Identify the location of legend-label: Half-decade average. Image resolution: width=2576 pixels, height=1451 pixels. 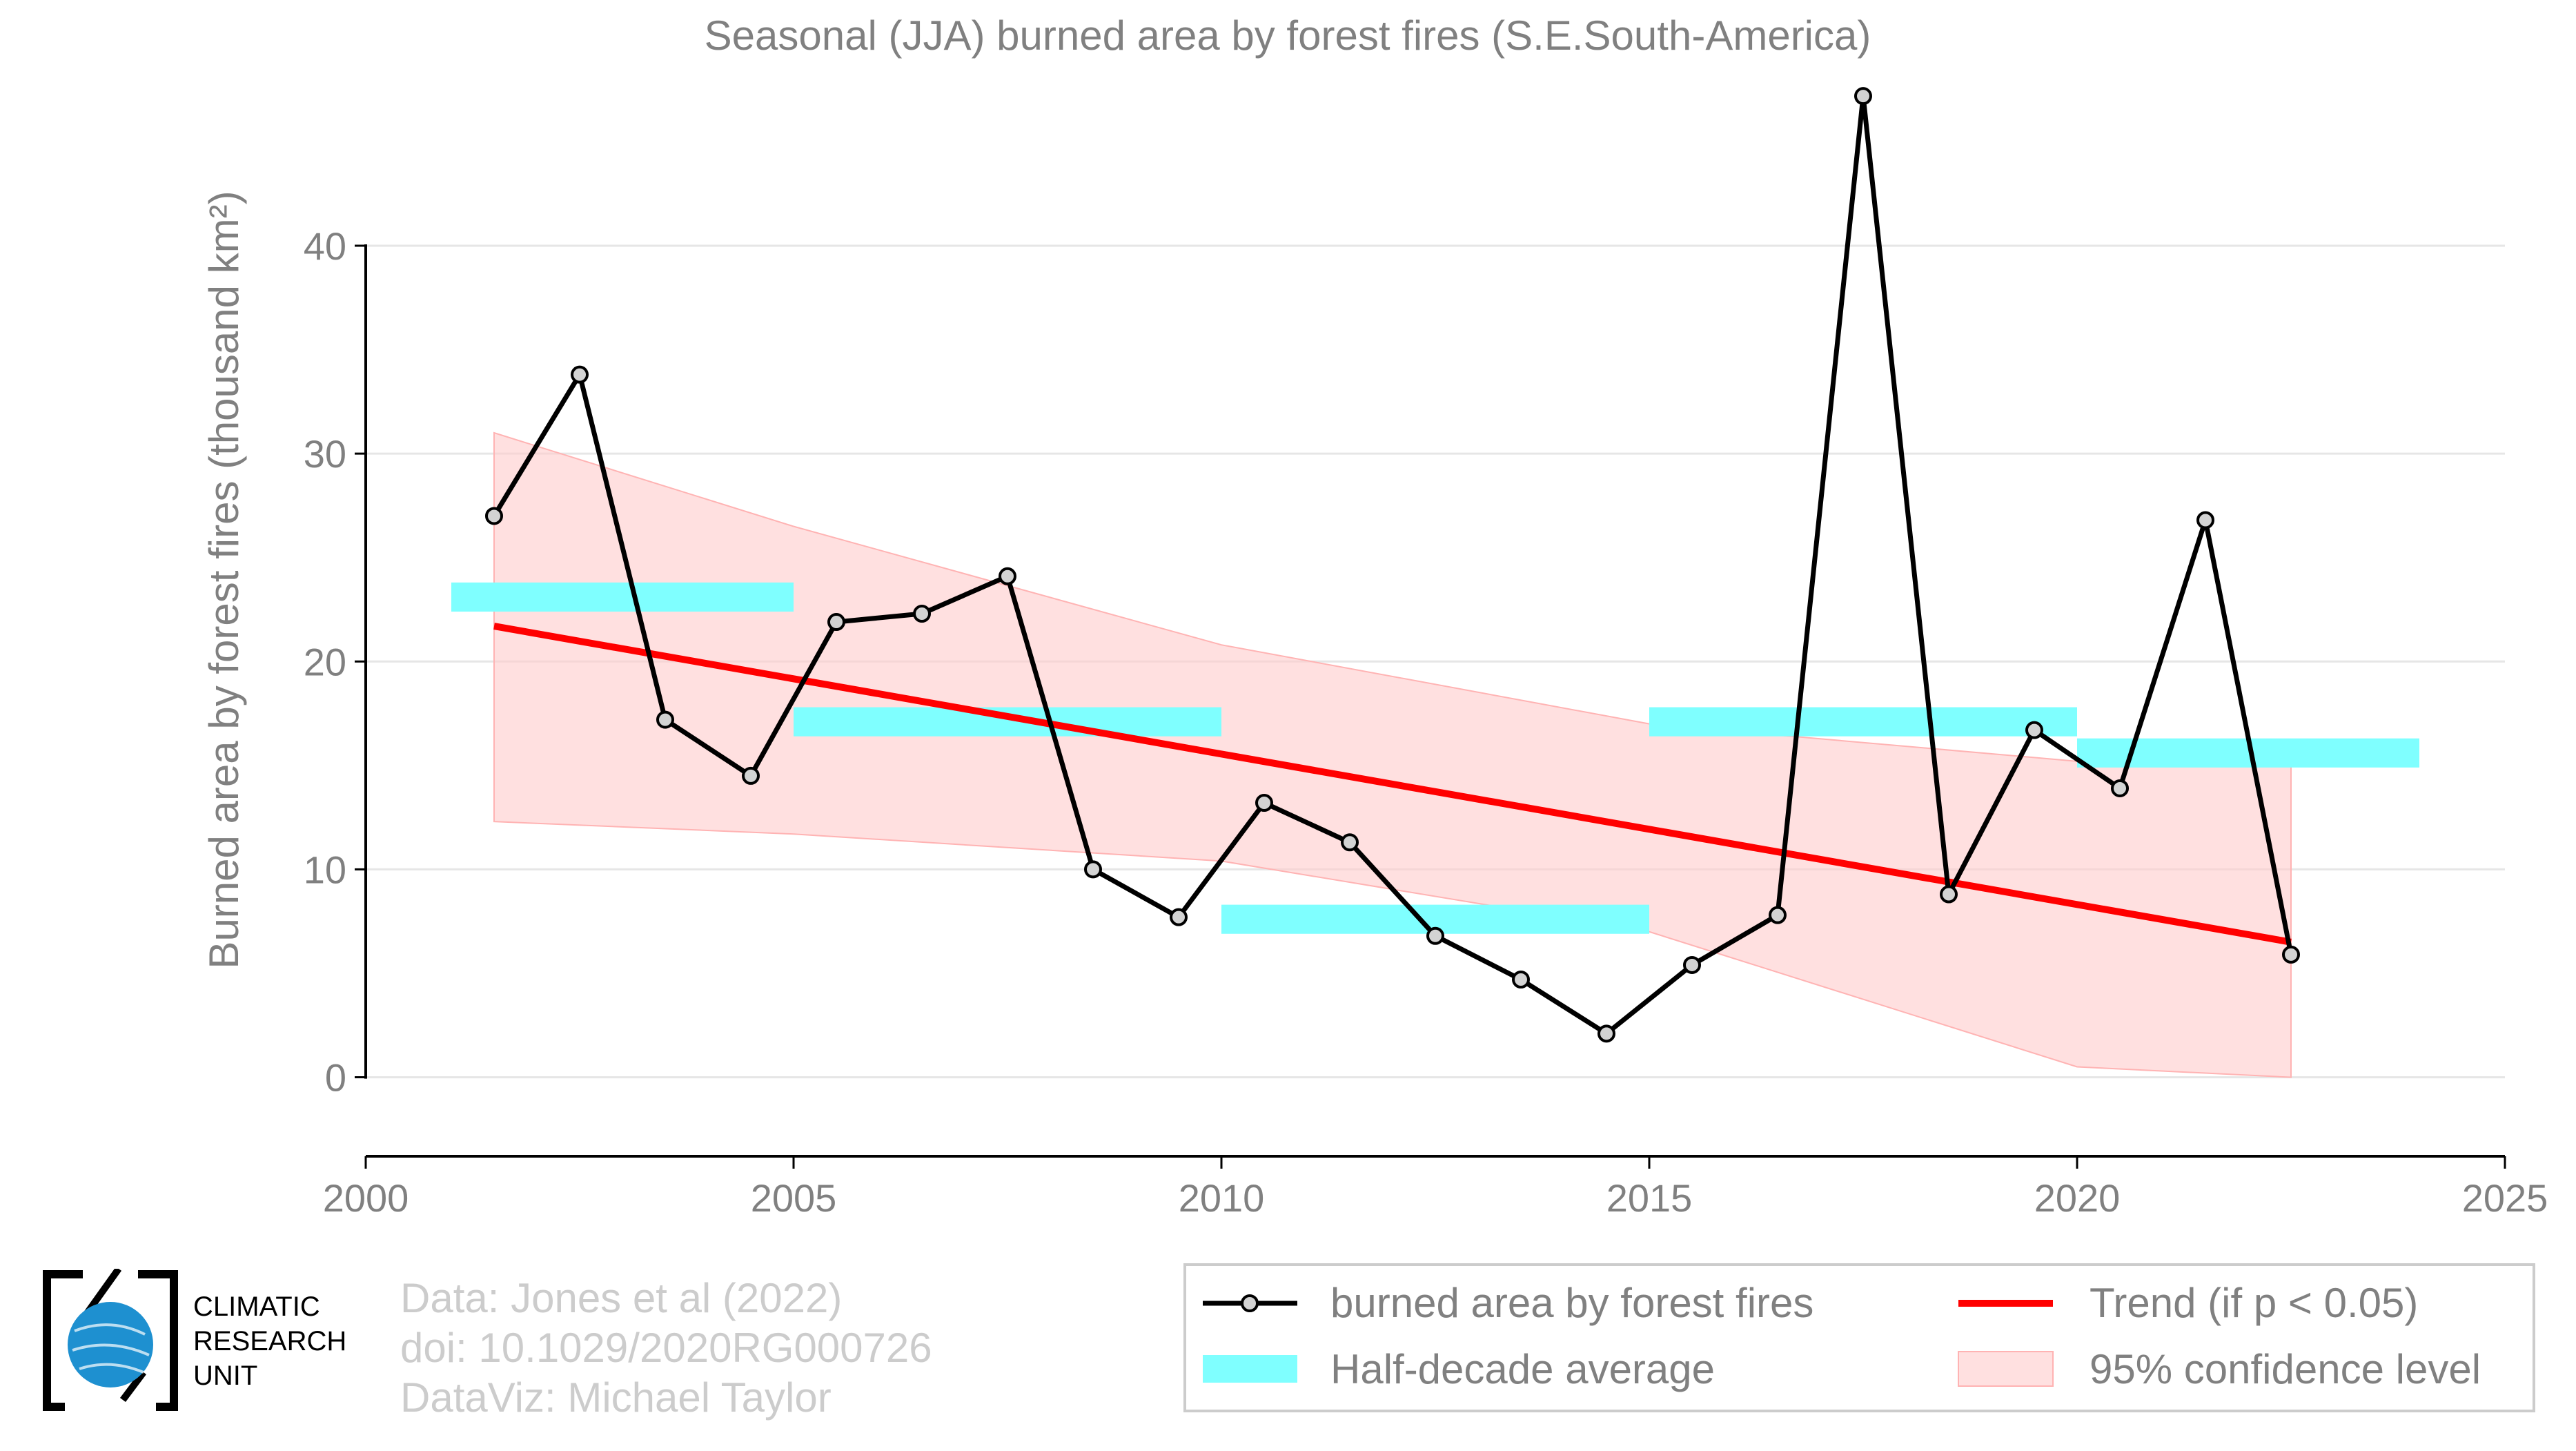
(1522, 1369).